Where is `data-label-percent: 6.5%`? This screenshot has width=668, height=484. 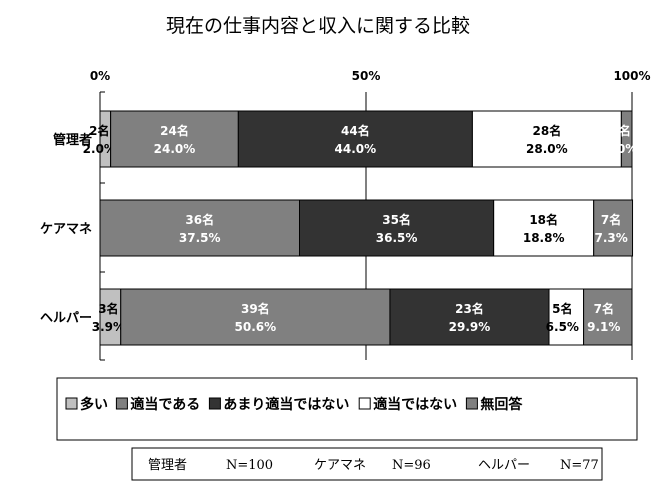 data-label-percent: 6.5% is located at coordinates (562, 327).